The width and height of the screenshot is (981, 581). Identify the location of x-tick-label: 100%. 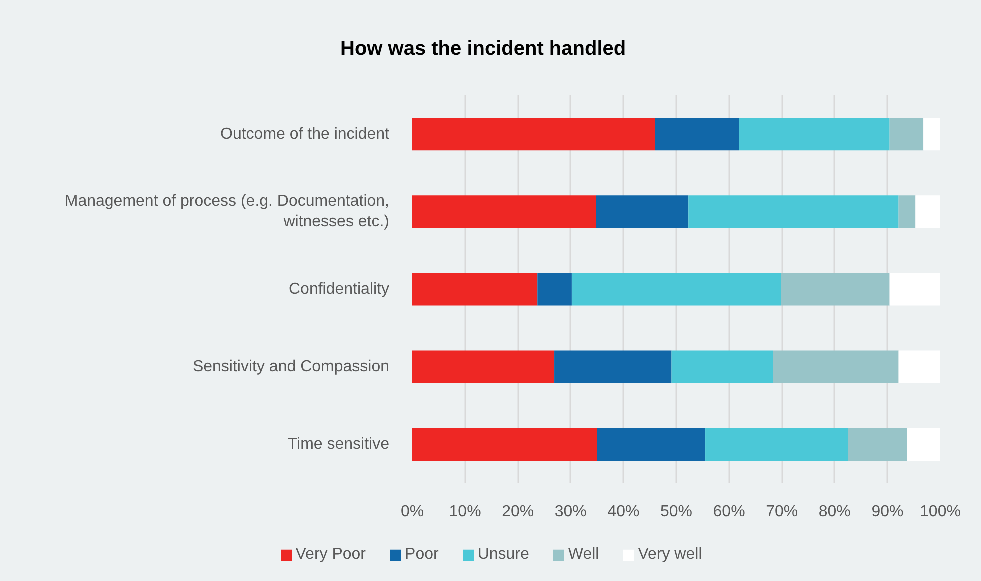
(940, 512).